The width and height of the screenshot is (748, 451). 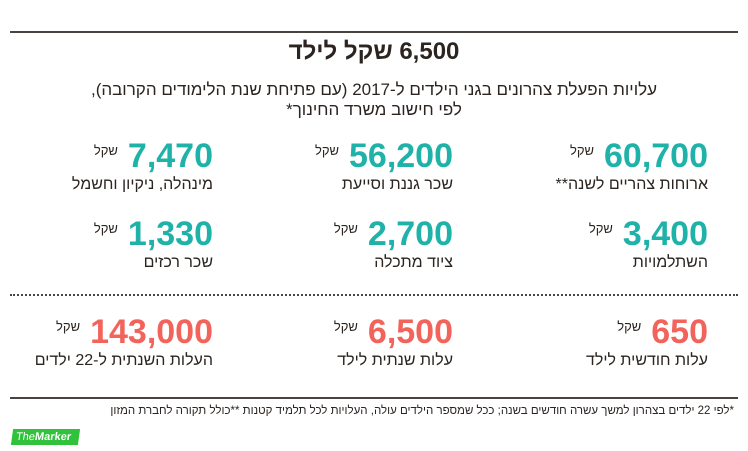 I want to click on top-divider, so click(x=374, y=32).